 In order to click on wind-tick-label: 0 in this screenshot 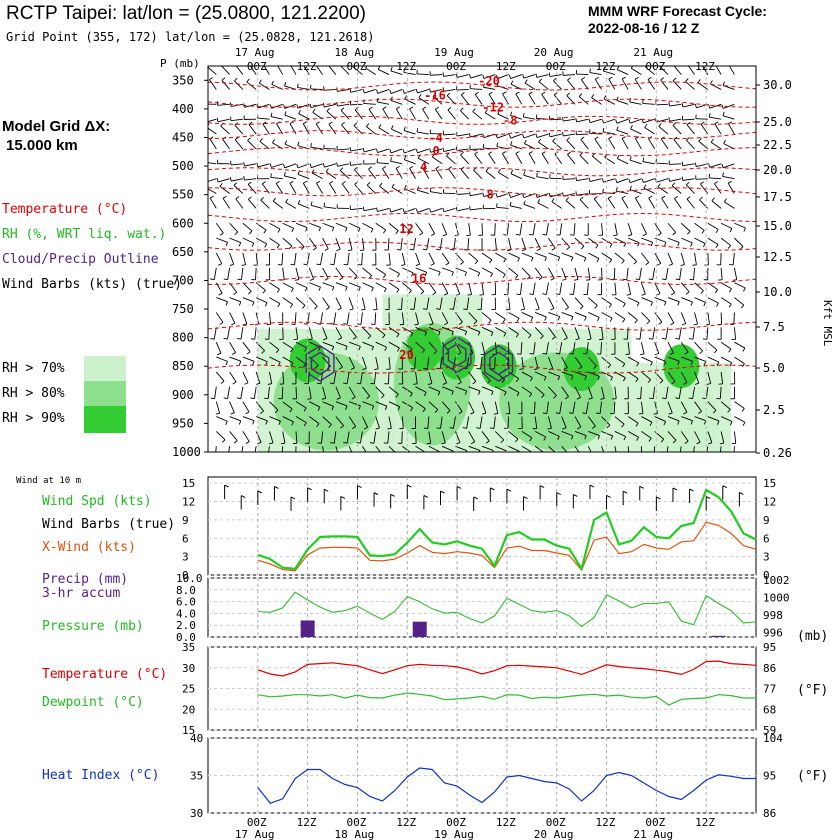, I will do `click(185, 575)`.